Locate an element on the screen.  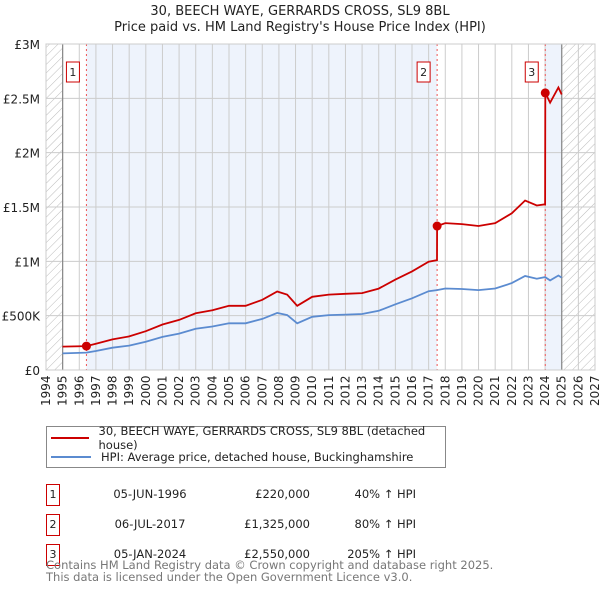
x-tick-label: 2001 is located at coordinates (162, 390).